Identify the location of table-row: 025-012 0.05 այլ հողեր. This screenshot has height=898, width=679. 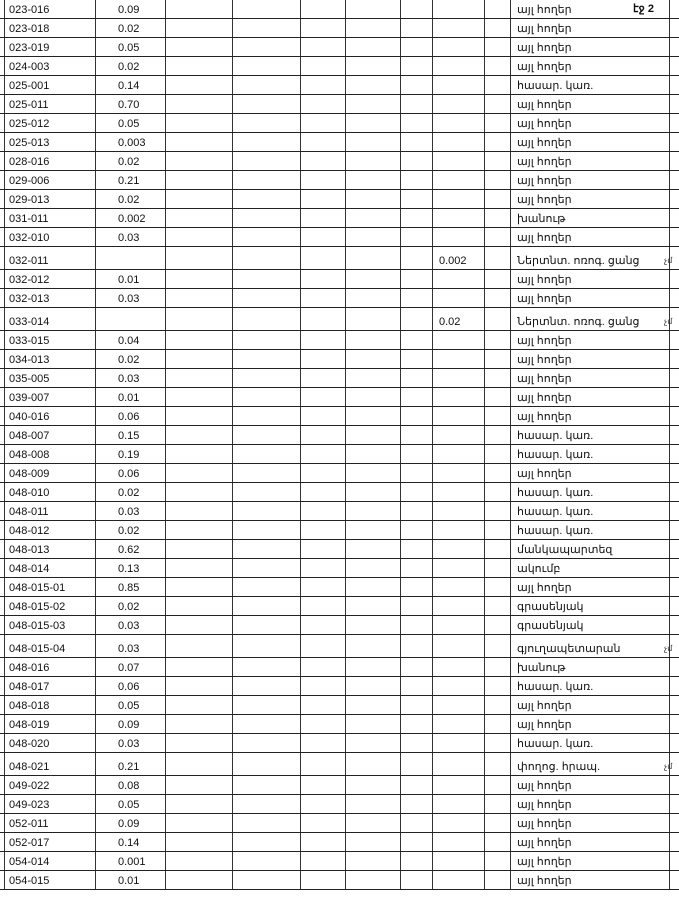
(339, 123).